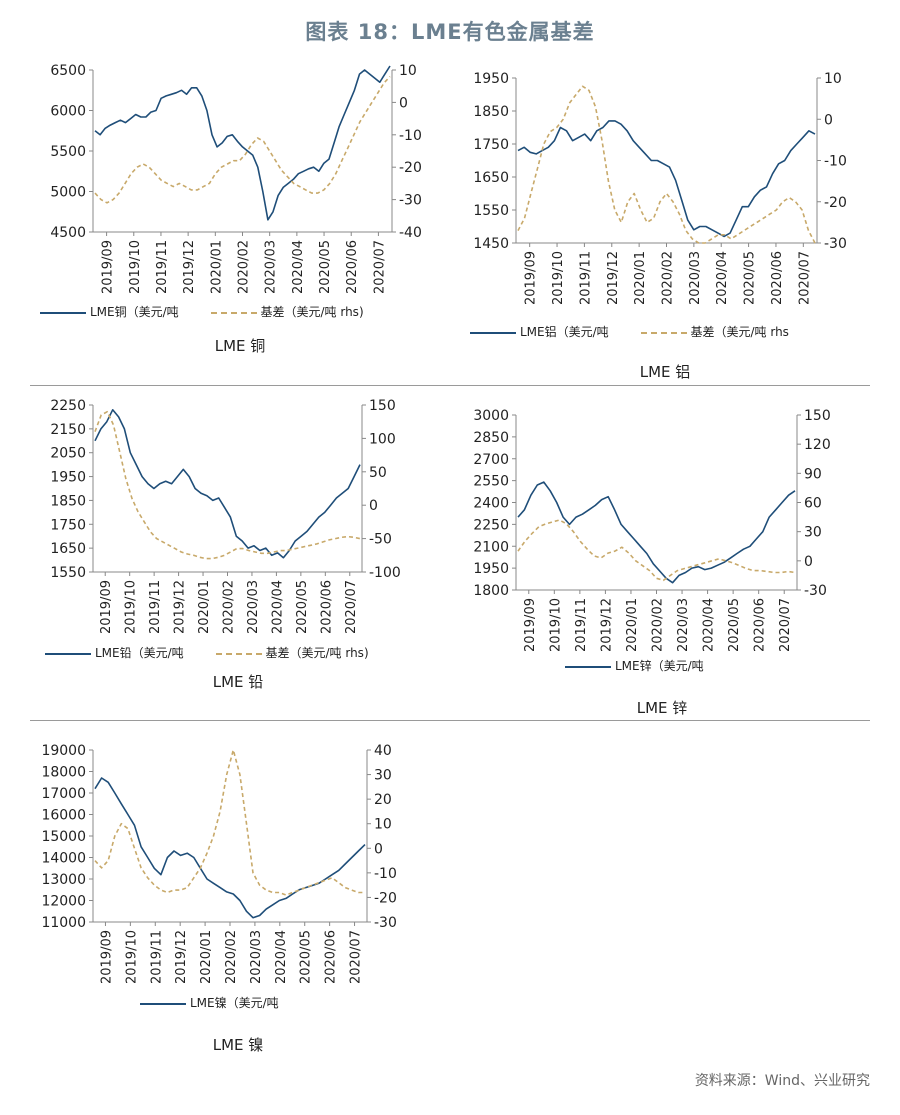 The width and height of the screenshot is (900, 1115). What do you see at coordinates (410, 168) in the screenshot?
I see `y-tick-label-right: -20` at bounding box center [410, 168].